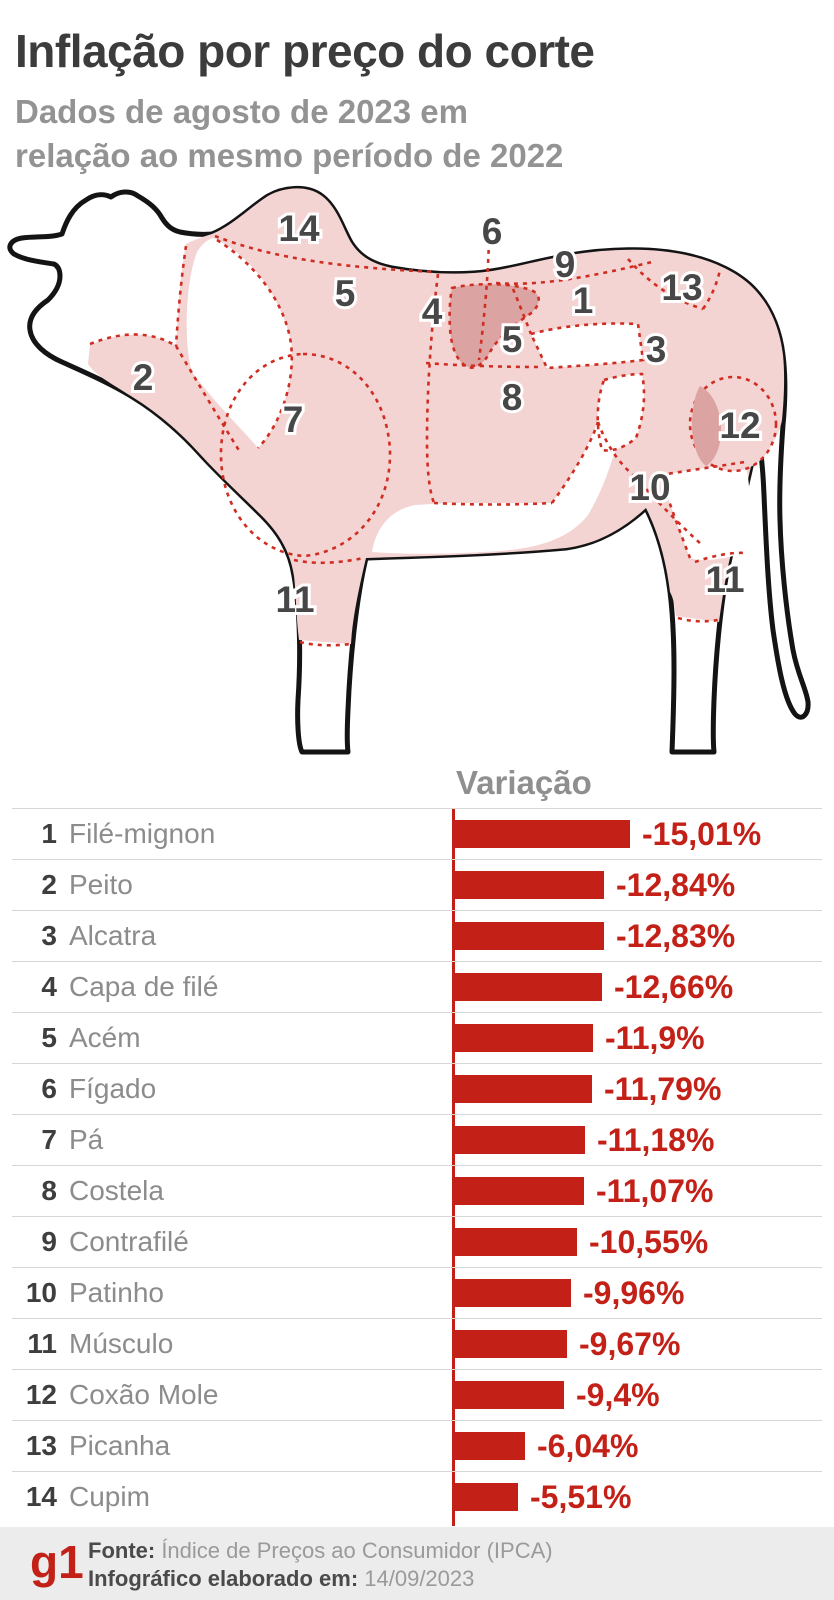 This screenshot has height=1600, width=834. What do you see at coordinates (239, 343) in the screenshot?
I see `white-gap-neck` at bounding box center [239, 343].